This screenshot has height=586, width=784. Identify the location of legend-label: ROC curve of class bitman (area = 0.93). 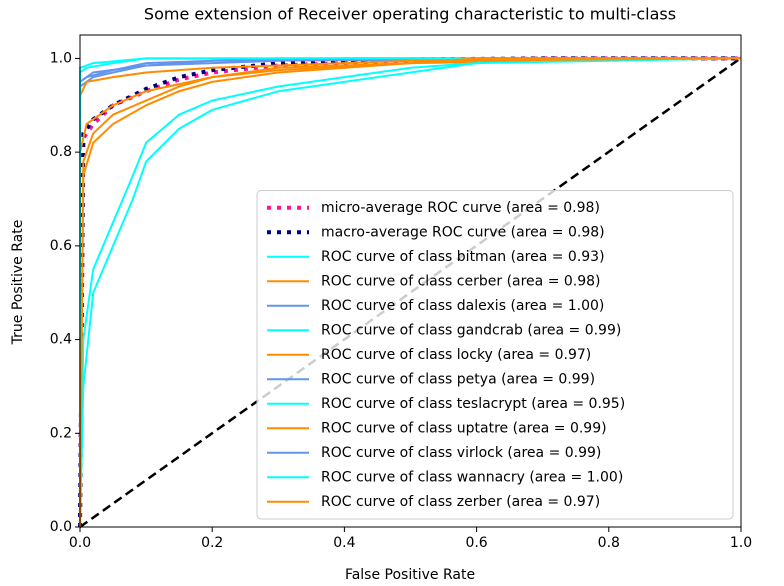
(463, 257).